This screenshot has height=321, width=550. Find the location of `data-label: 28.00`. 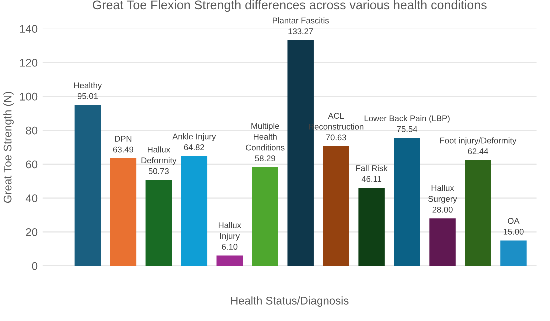

data-label: 28.00 is located at coordinates (442, 209).